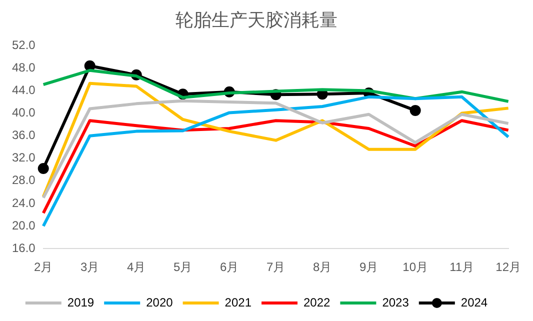  Describe the element at coordinates (24, 225) in the screenshot. I see `y-tick-label: 20.0` at that location.